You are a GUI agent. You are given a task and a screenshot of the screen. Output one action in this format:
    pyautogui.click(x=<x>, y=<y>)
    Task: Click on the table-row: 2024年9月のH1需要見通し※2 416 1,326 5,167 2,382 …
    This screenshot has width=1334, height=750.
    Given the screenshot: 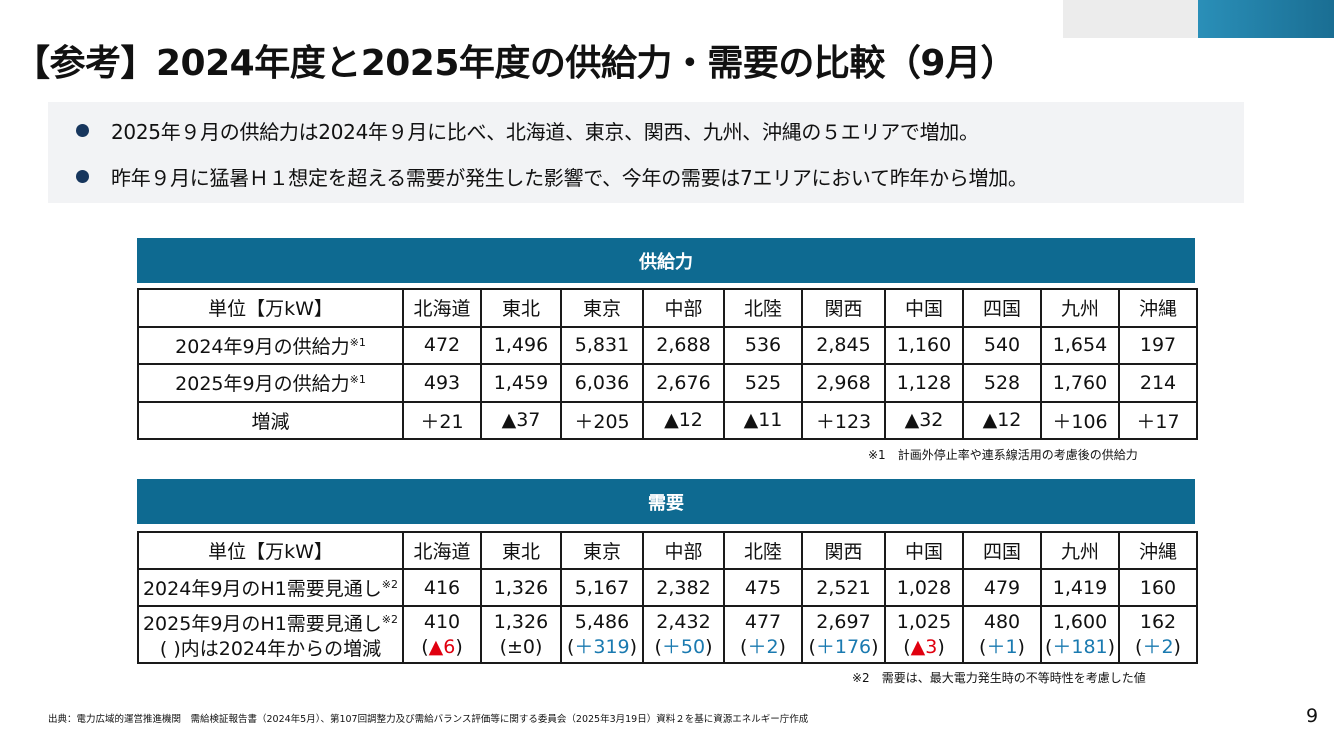 What is the action you would take?
    pyautogui.click(x=667, y=587)
    